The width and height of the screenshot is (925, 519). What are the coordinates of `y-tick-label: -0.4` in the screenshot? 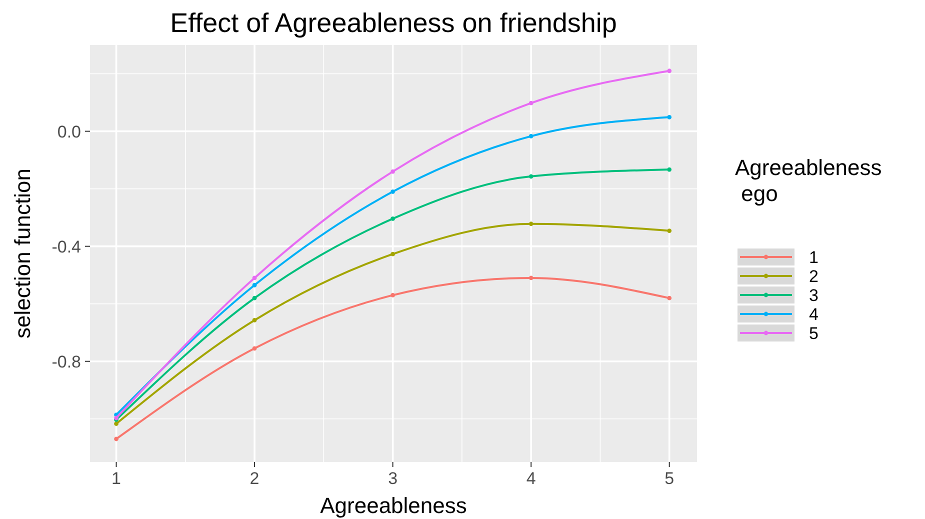 It's located at (66, 246).